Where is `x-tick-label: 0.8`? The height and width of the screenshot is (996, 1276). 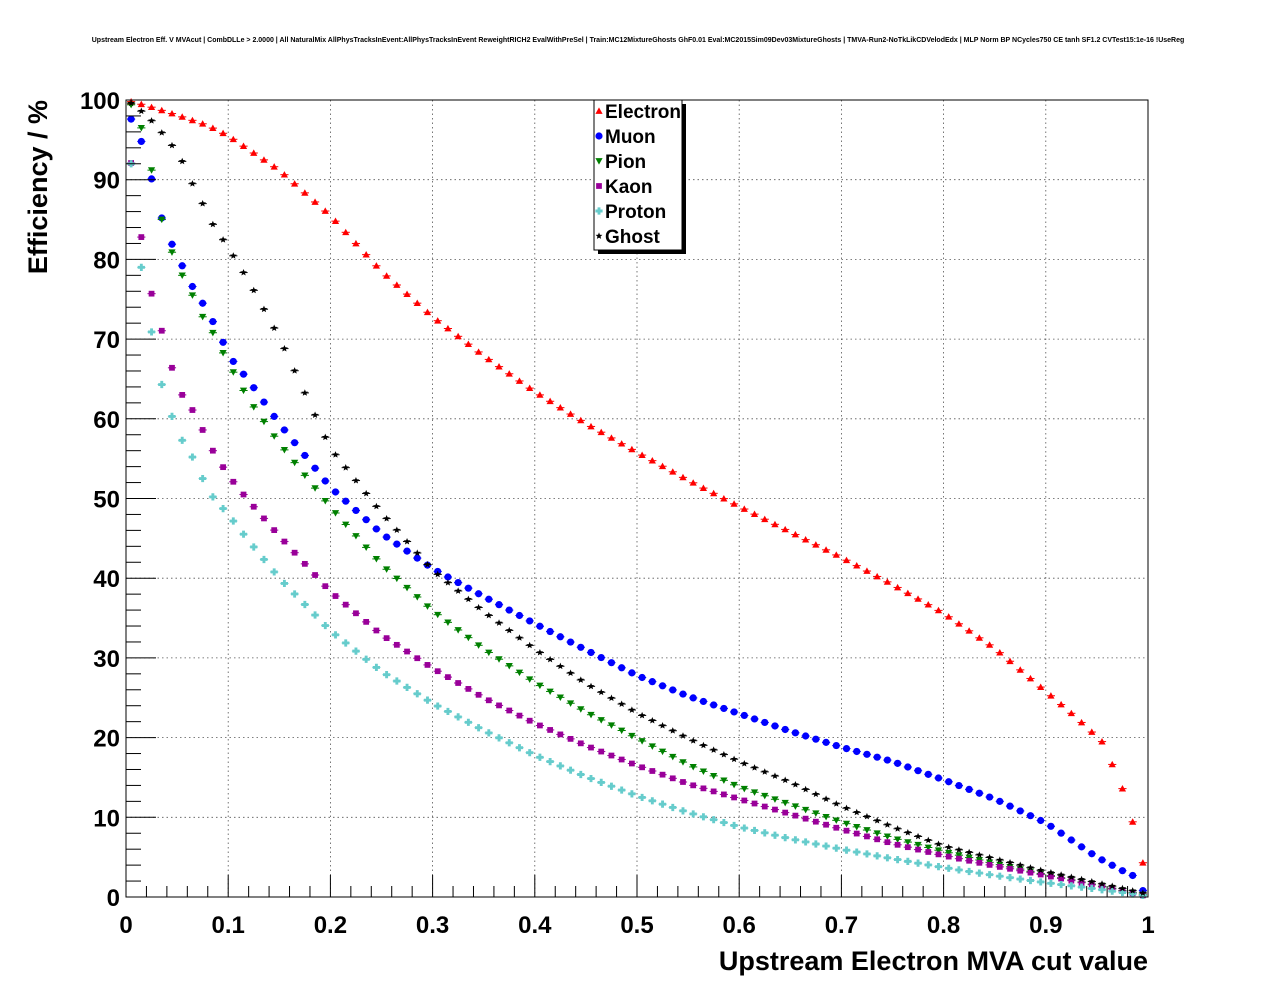 x-tick-label: 0.8 is located at coordinates (943, 925).